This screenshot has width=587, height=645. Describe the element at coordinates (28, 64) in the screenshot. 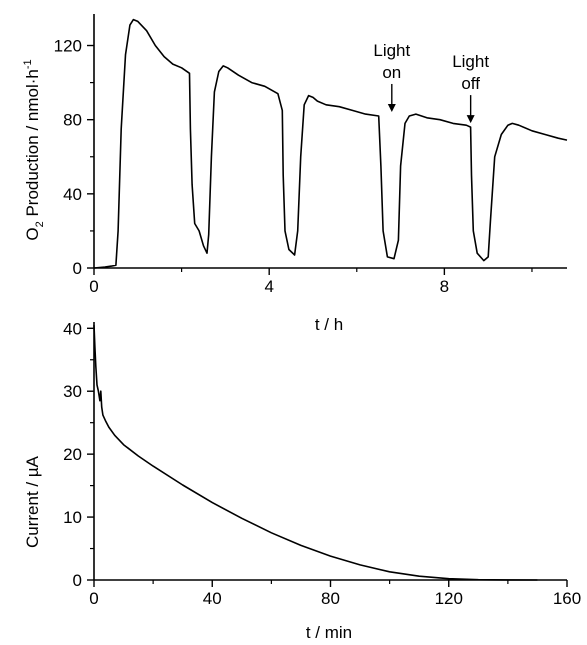

I see `y-title-superscript: -1` at that location.